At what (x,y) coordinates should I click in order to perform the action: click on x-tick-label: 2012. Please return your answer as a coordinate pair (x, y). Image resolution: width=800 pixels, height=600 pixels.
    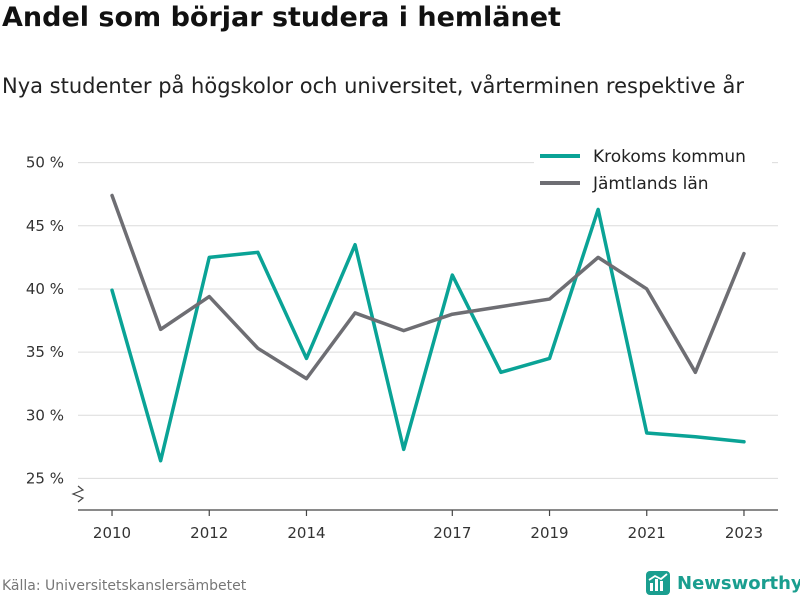
    Looking at the image, I should click on (209, 533).